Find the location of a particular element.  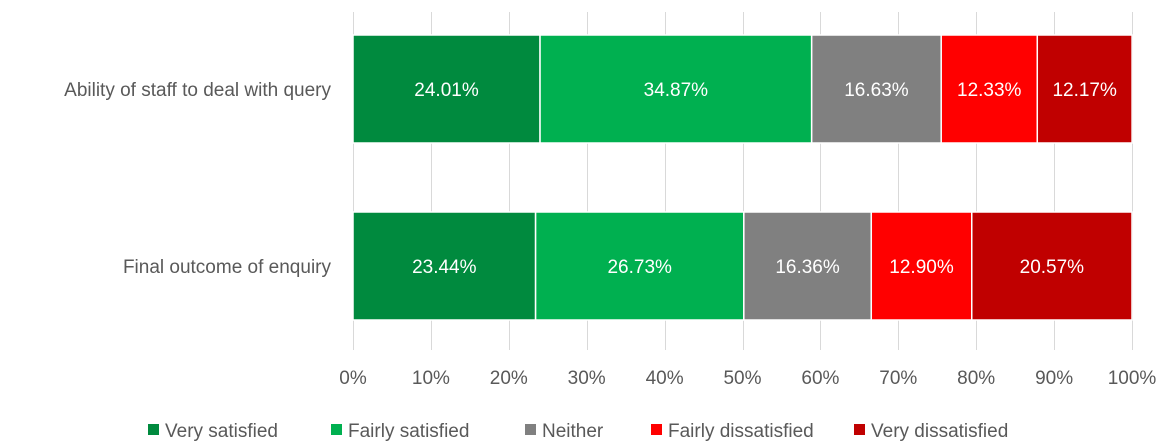

x-tick-label: 20% is located at coordinates (509, 378).